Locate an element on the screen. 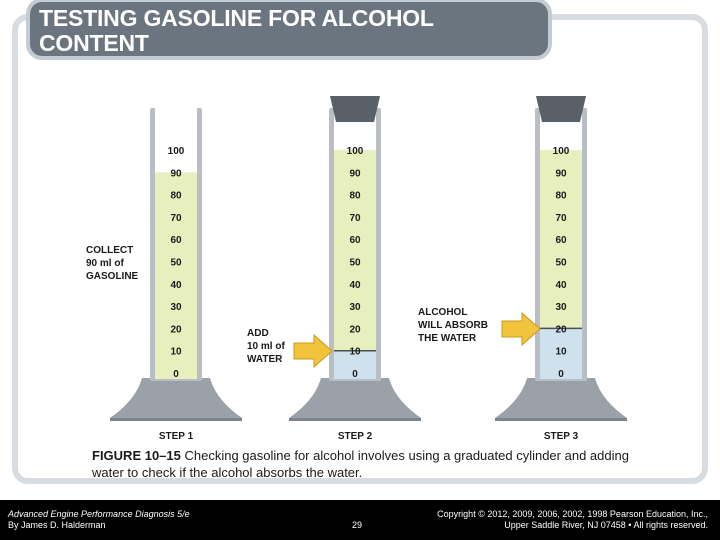 This screenshot has height=540, width=720. callout-text-line: 90 ml of is located at coordinates (105, 263).